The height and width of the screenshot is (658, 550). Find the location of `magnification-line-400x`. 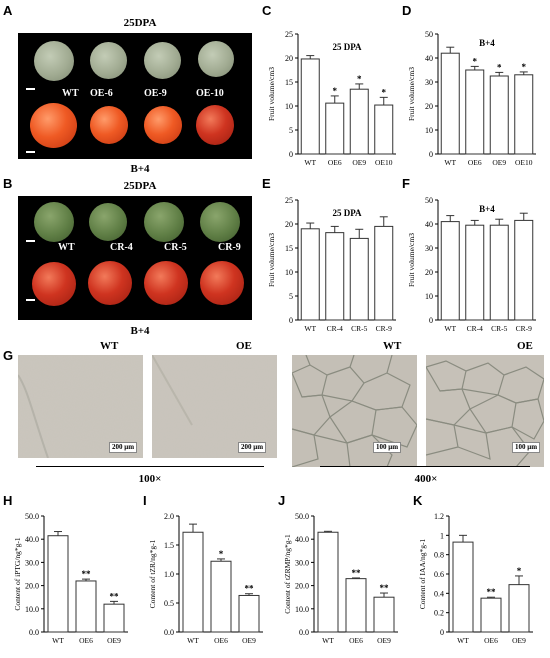

magnification-line-400x is located at coordinates (425, 466).